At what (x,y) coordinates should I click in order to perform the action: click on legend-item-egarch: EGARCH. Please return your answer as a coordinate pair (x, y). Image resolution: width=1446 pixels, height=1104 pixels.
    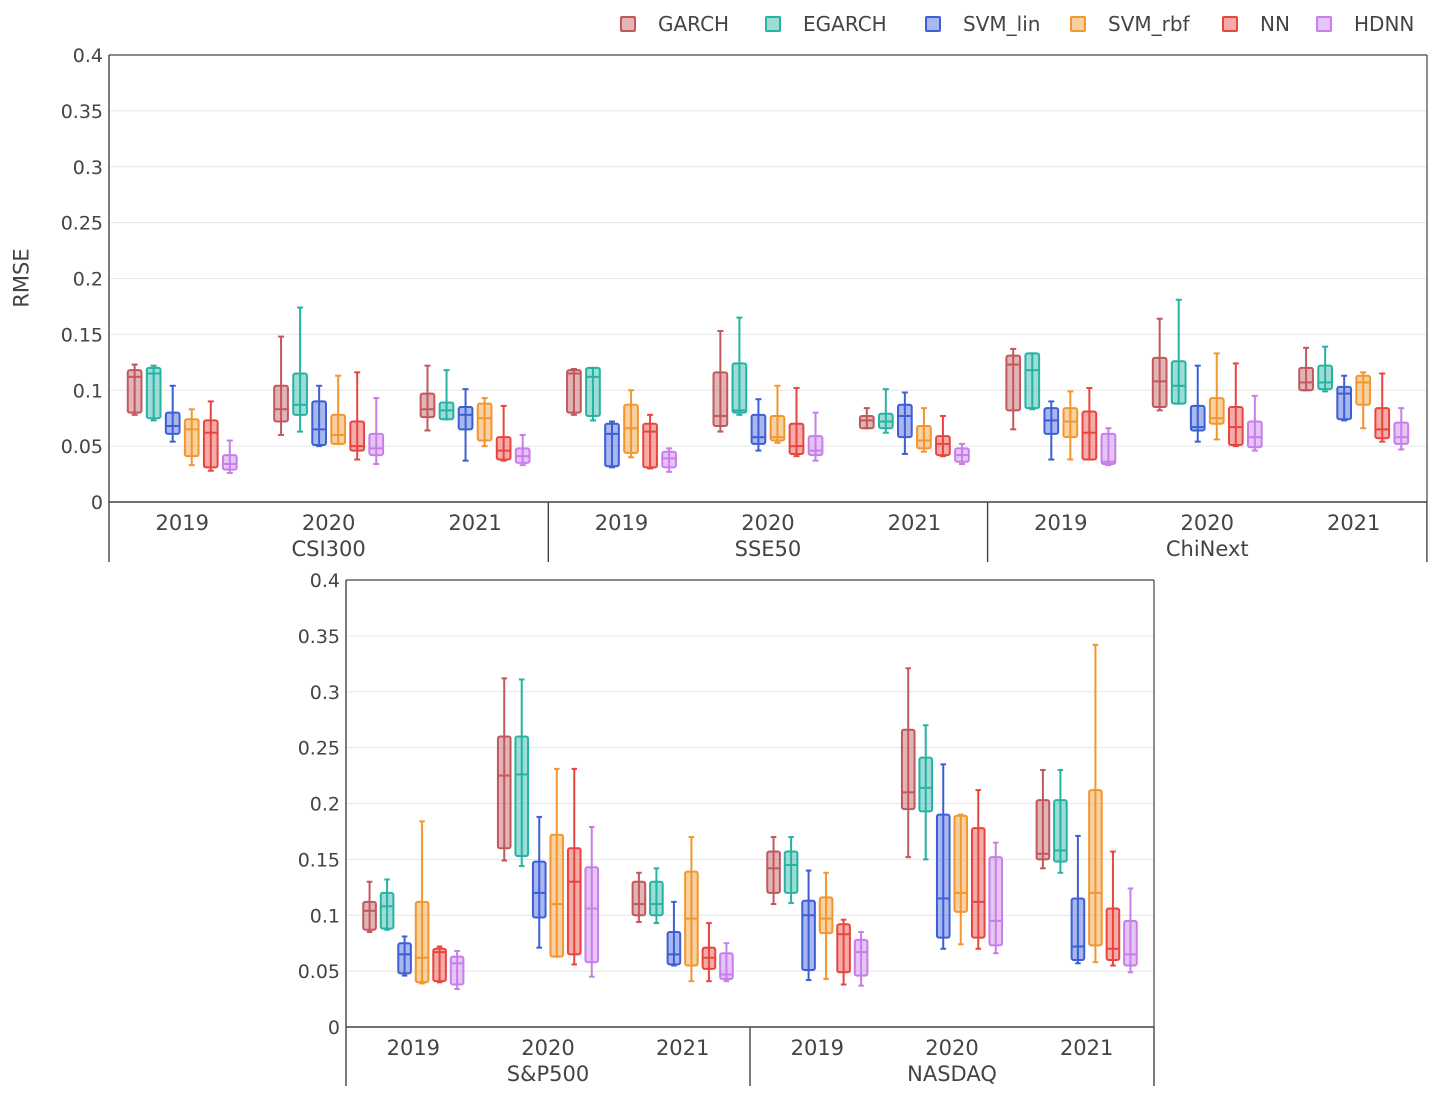
    Looking at the image, I should click on (826, 24).